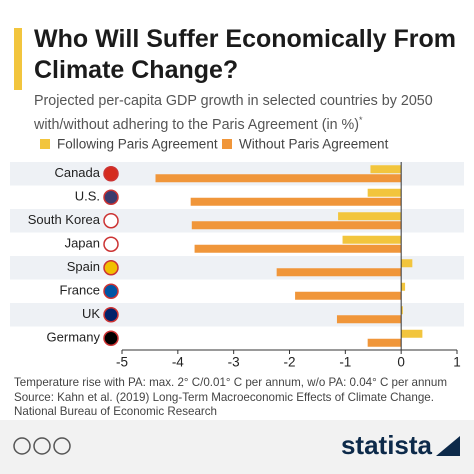 This screenshot has width=474, height=474. What do you see at coordinates (91, 313) in the screenshot?
I see `category-label: UK` at bounding box center [91, 313].